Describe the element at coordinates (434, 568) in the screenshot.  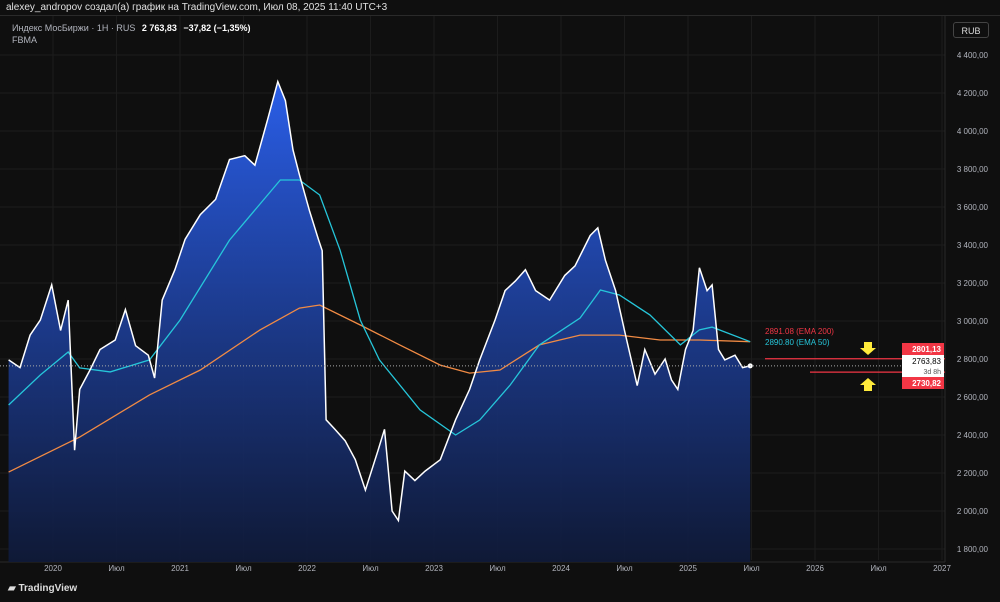
I see `x-tick-label: 2023` at that location.